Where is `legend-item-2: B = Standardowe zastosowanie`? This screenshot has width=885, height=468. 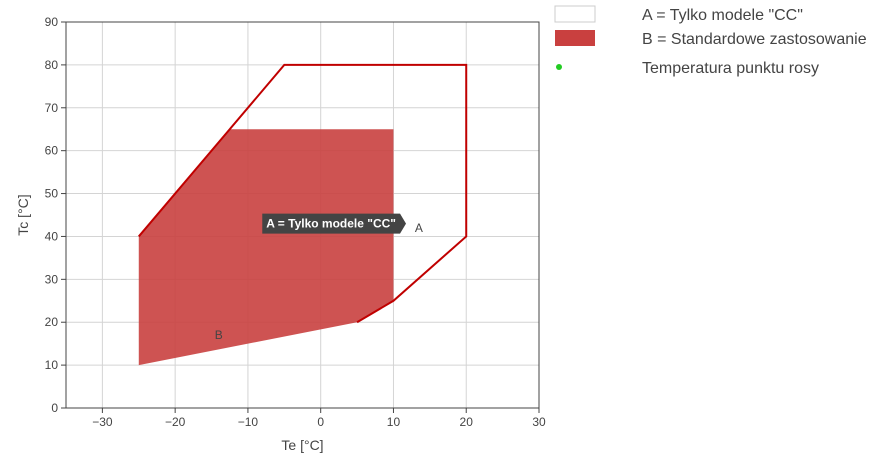
legend-item-2: B = Standardowe zastosowanie is located at coordinates (711, 39).